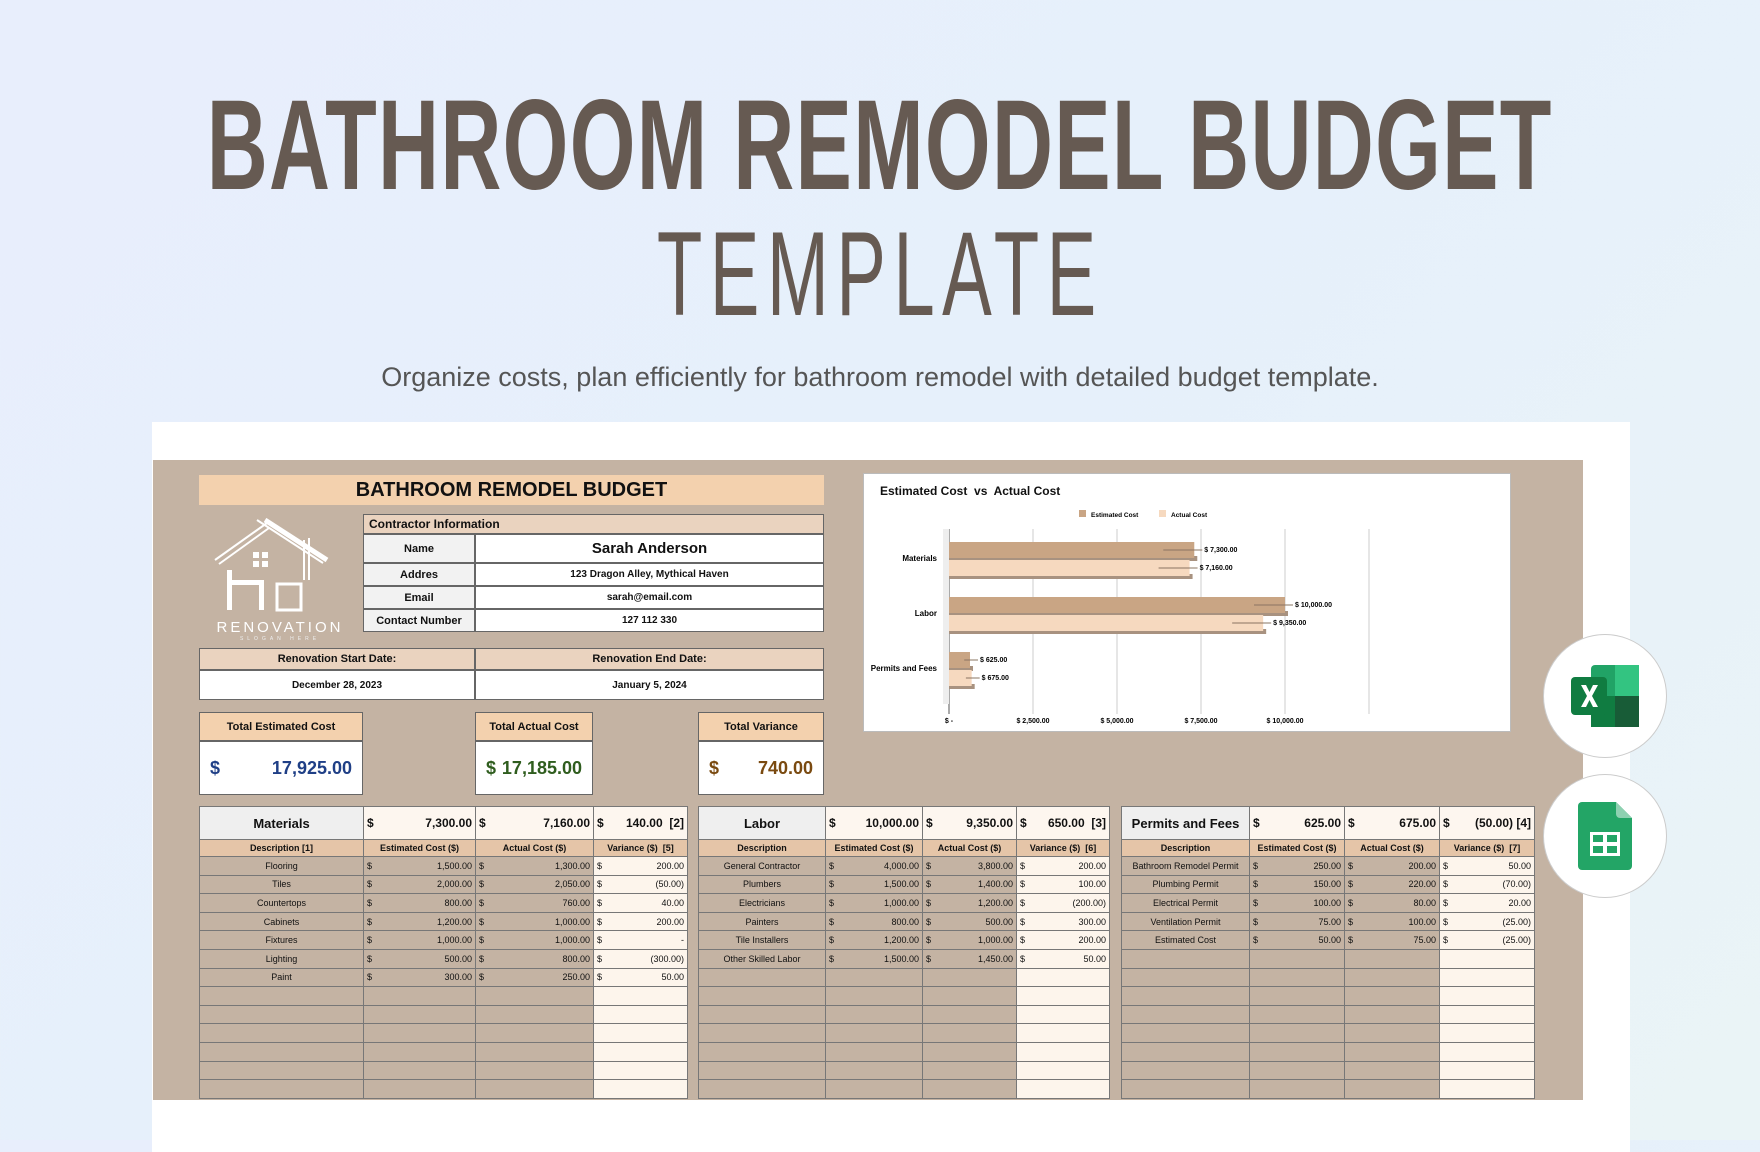  What do you see at coordinates (281, 884) in the screenshot?
I see `description-cell: Tiles` at bounding box center [281, 884].